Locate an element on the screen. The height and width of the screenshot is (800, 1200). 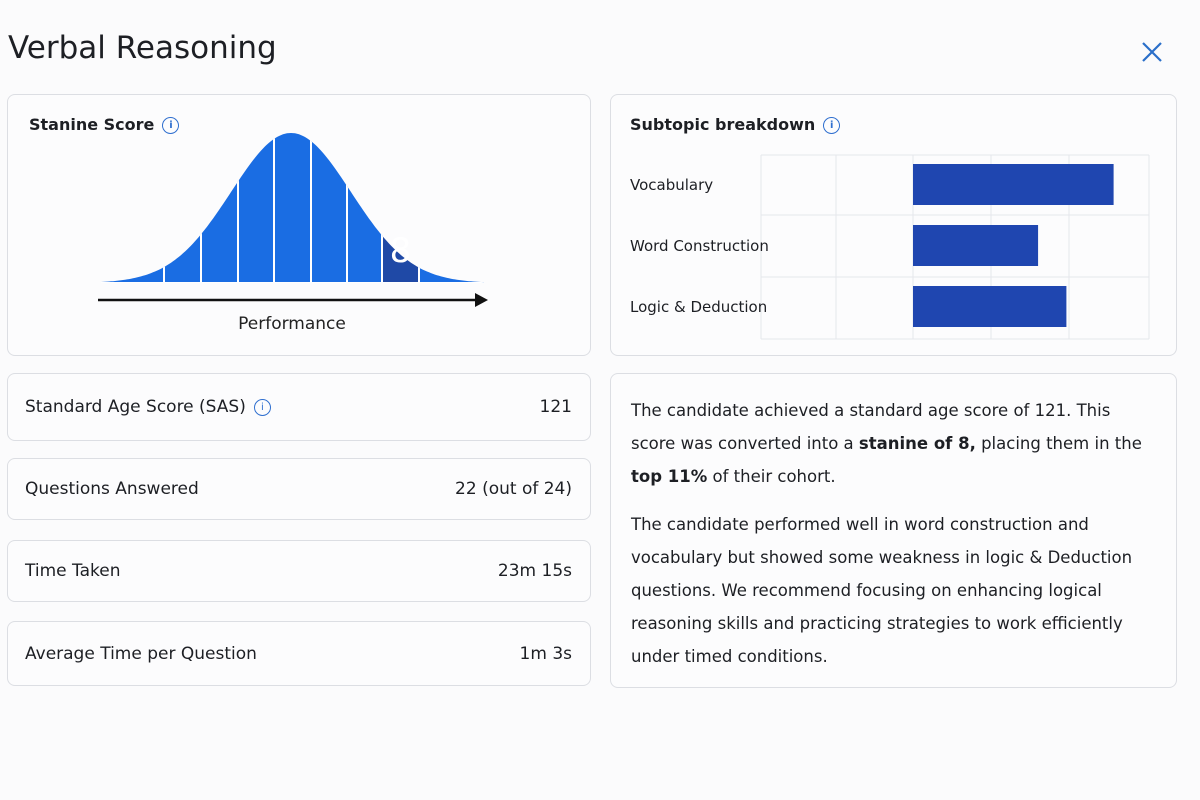
page-title: Verbal Reasoning is located at coordinates (142, 48).